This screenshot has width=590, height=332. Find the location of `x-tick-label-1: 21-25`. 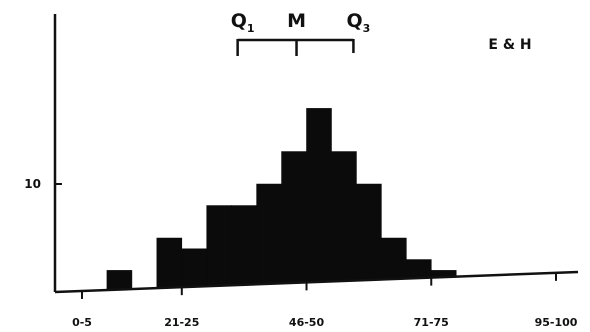

x-tick-label-1: 21-25 is located at coordinates (181, 322).